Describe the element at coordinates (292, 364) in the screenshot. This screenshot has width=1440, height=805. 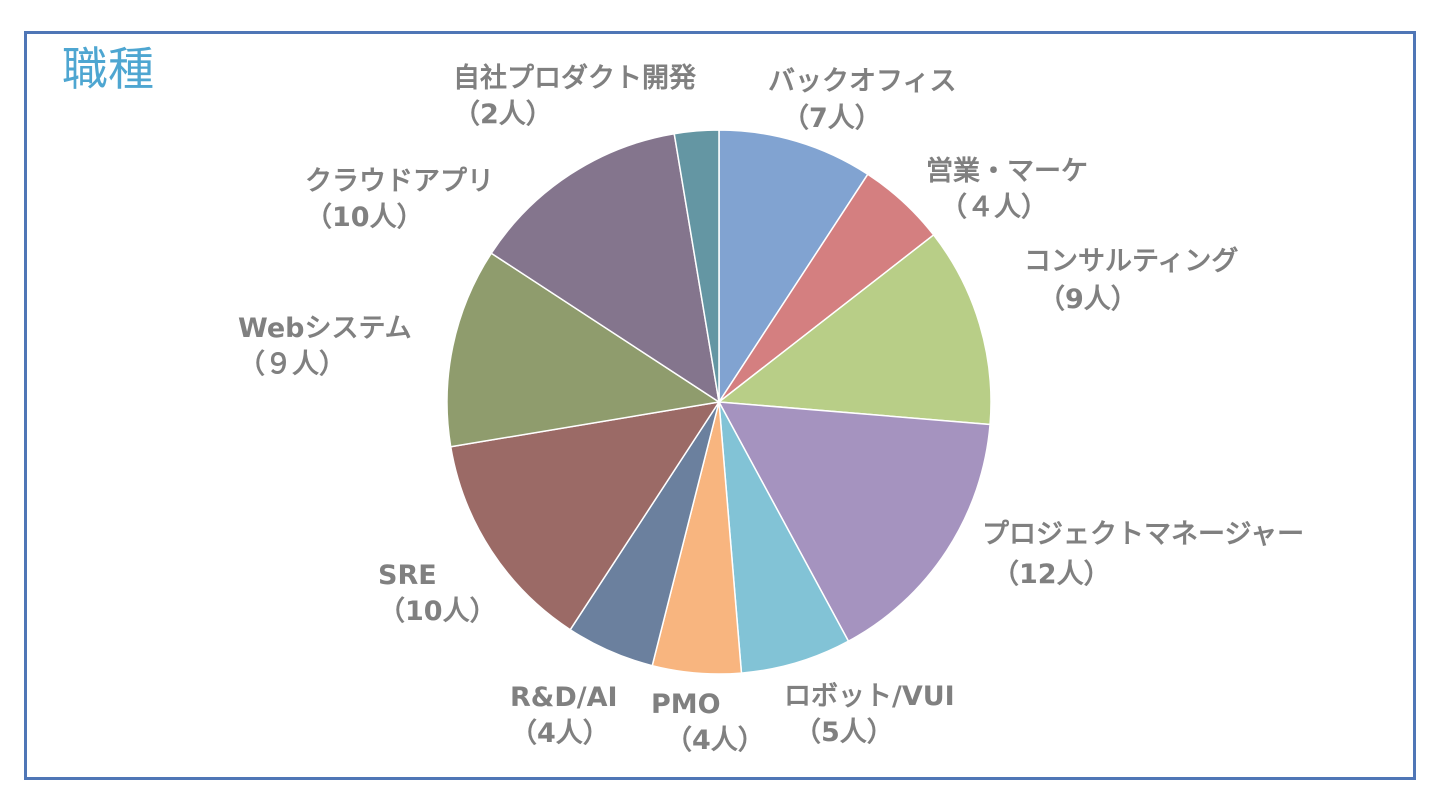
I see `slice-label-value: （９人）` at that location.